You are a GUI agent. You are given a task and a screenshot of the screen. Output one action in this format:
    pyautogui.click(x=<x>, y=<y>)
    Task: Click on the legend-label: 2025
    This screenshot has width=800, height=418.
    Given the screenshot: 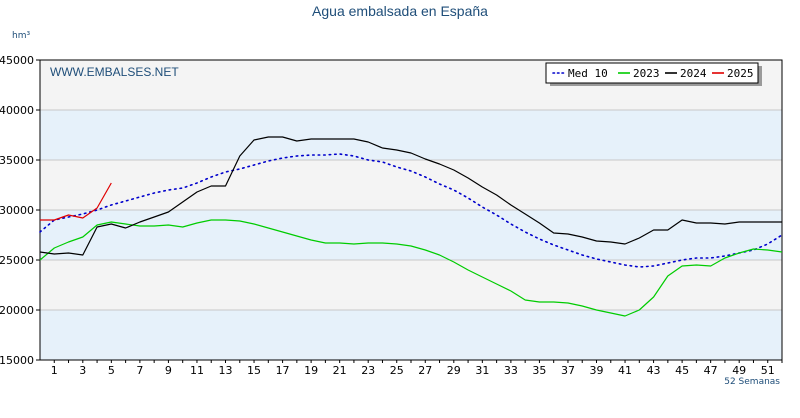 What is the action you would take?
    pyautogui.click(x=740, y=73)
    